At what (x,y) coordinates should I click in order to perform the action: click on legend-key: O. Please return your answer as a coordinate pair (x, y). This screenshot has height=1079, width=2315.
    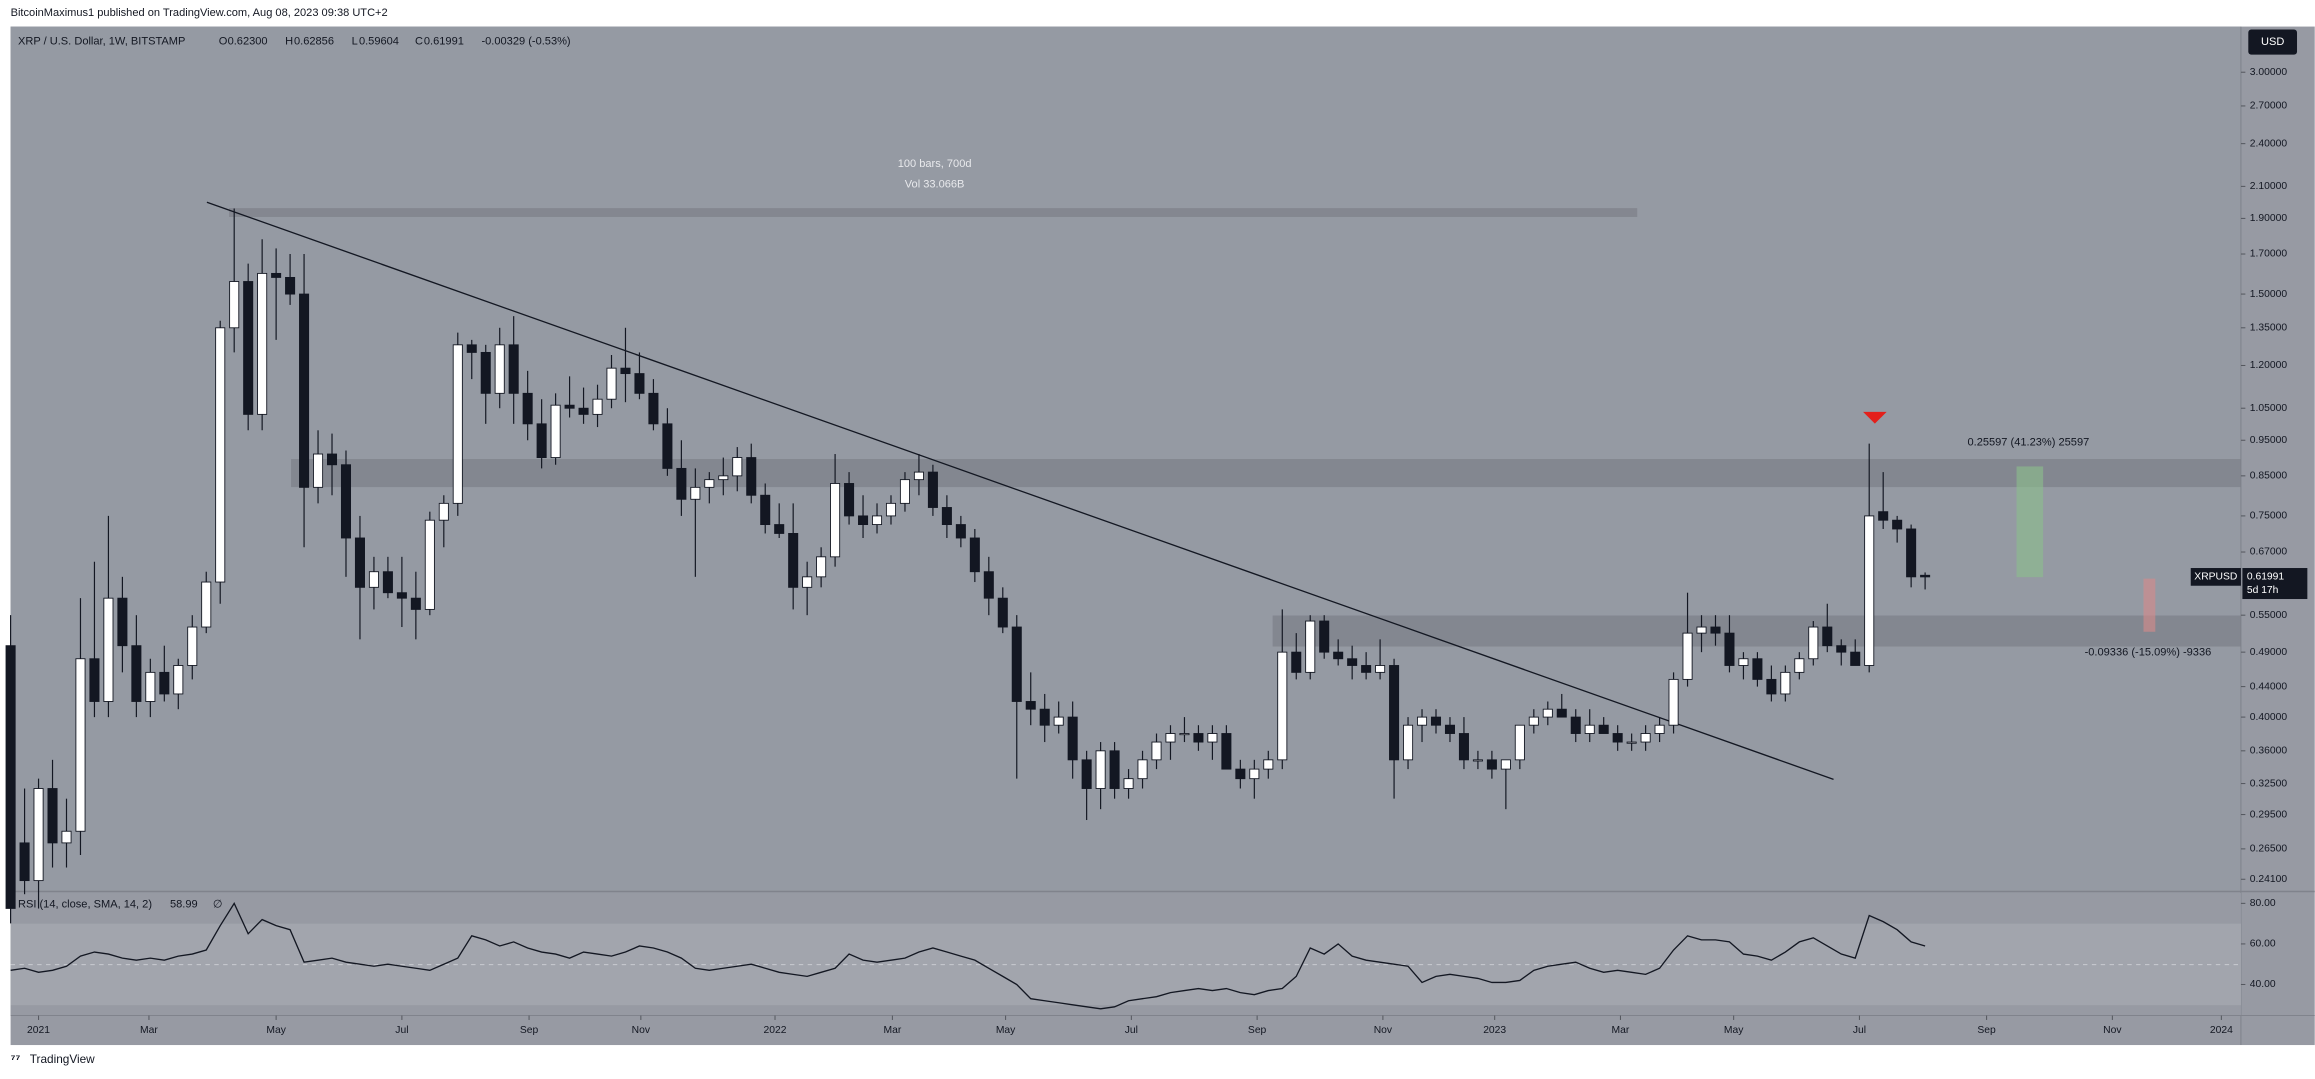
    Looking at the image, I should click on (223, 41).